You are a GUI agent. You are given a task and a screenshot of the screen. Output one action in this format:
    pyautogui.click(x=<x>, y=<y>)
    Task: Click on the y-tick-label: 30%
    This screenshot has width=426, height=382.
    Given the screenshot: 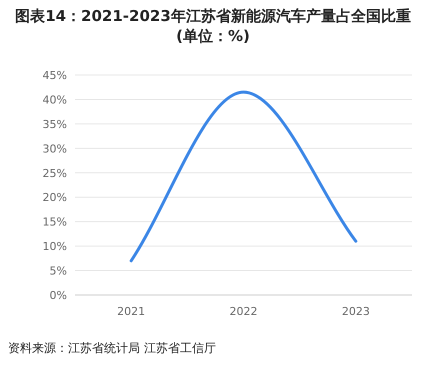 What is the action you would take?
    pyautogui.click(x=54, y=149)
    